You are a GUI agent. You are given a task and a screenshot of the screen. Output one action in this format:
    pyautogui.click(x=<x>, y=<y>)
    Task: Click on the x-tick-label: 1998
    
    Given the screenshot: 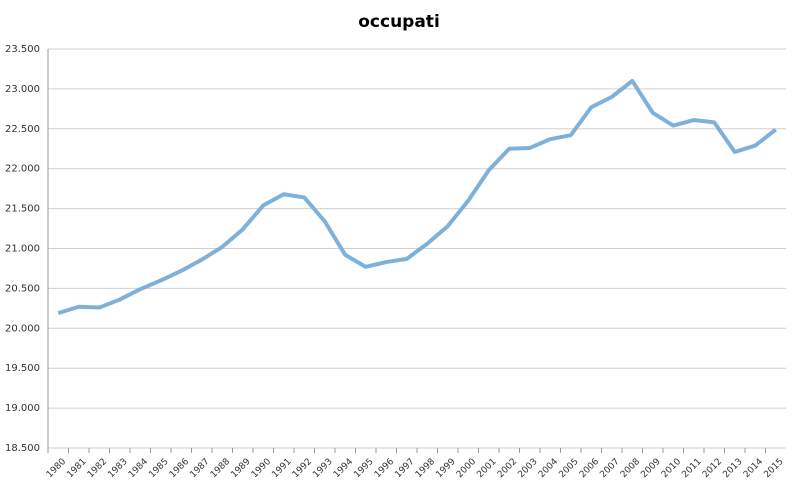 What is the action you would take?
    pyautogui.click(x=425, y=468)
    